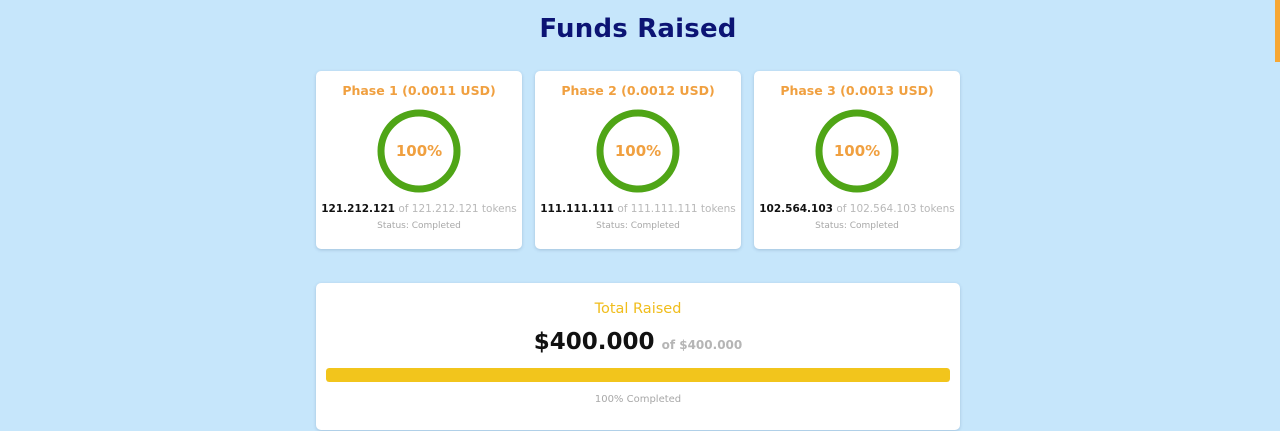  I want to click on total-progress-fill, so click(638, 375).